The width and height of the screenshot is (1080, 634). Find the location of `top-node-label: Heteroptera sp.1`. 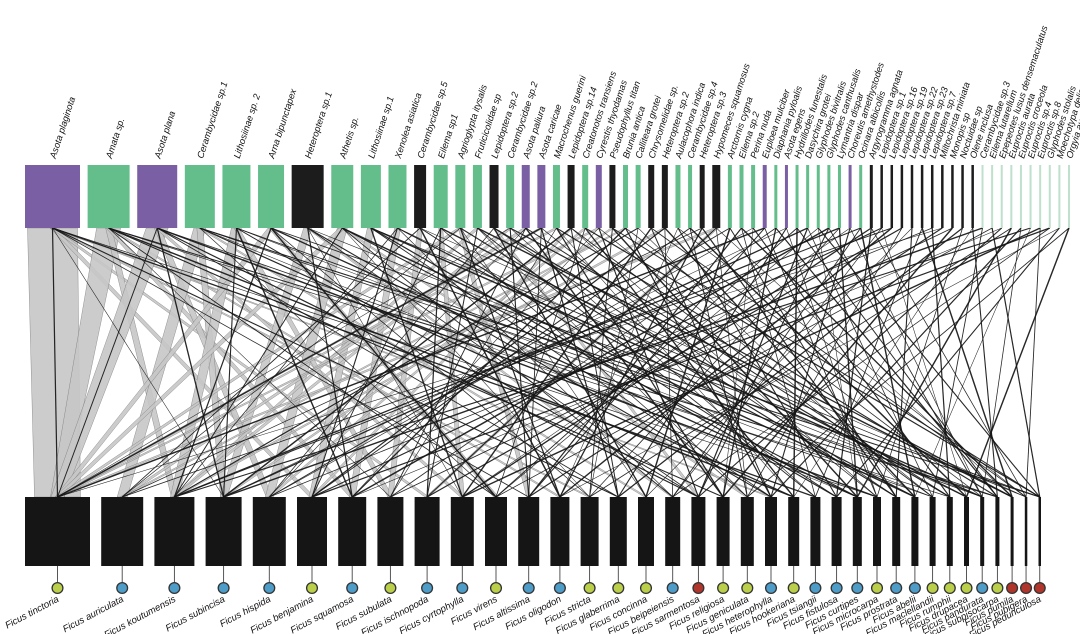

top-node-label: Heteroptera sp.1 is located at coordinates (318, 125).